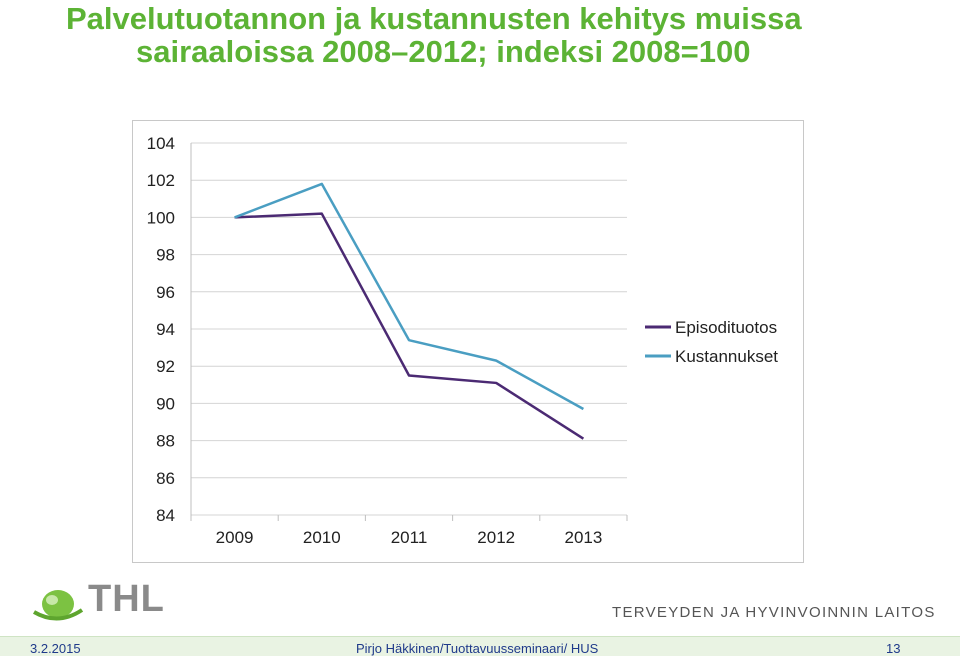  What do you see at coordinates (161, 143) in the screenshot?
I see `y-tick-label: 104` at bounding box center [161, 143].